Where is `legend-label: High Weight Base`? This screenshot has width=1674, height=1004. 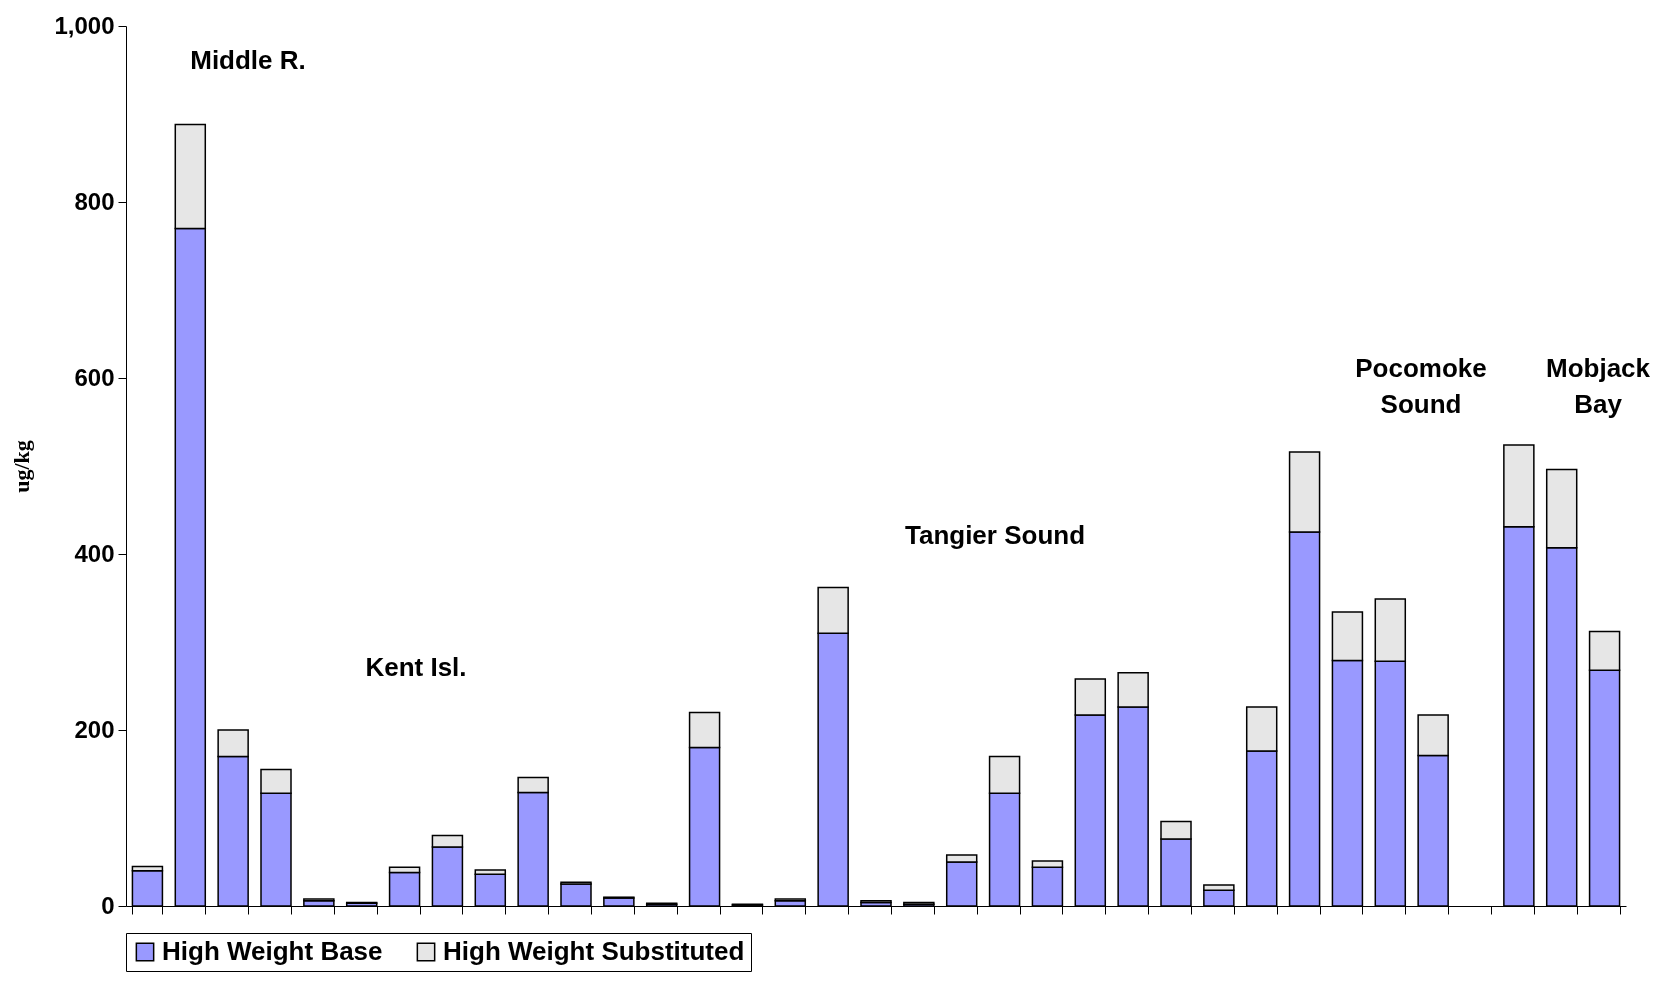 legend-label: High Weight Base is located at coordinates (272, 951).